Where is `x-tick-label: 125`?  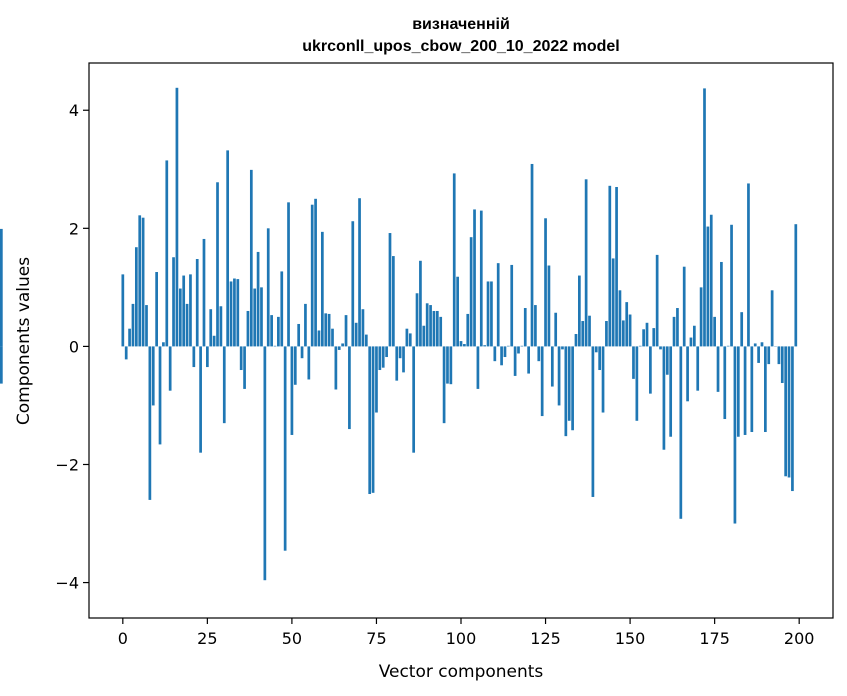 x-tick-label: 125 is located at coordinates (545, 638).